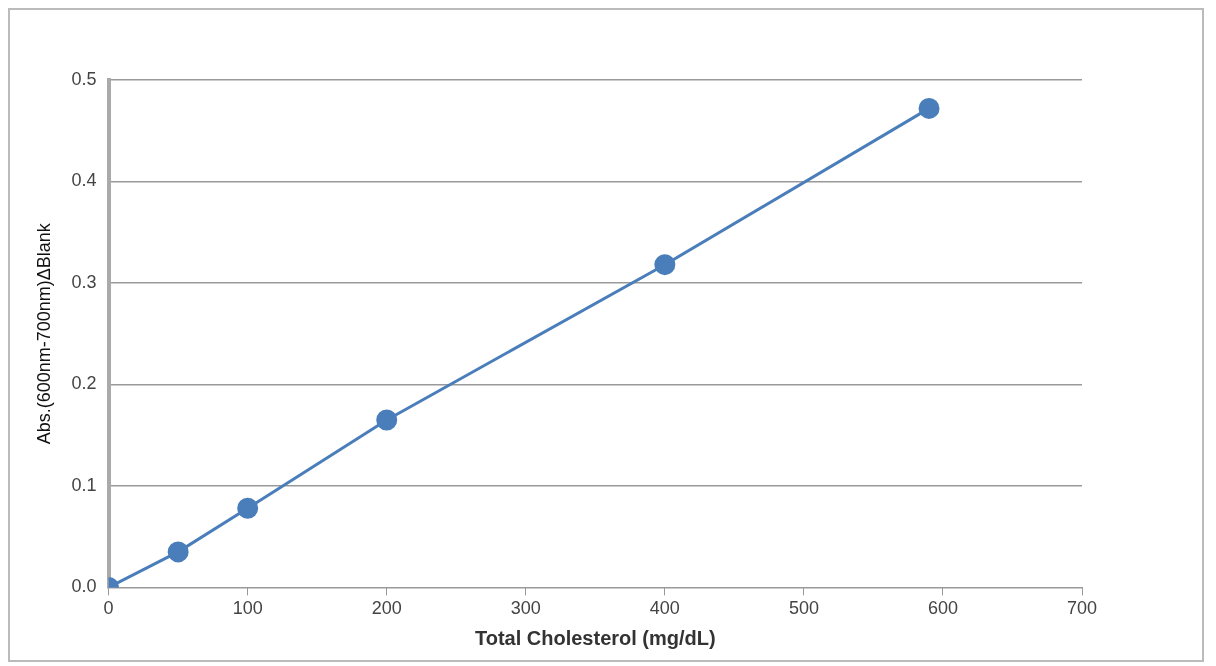 The width and height of the screenshot is (1216, 666). I want to click on x-tick-label: 700, so click(1082, 608).